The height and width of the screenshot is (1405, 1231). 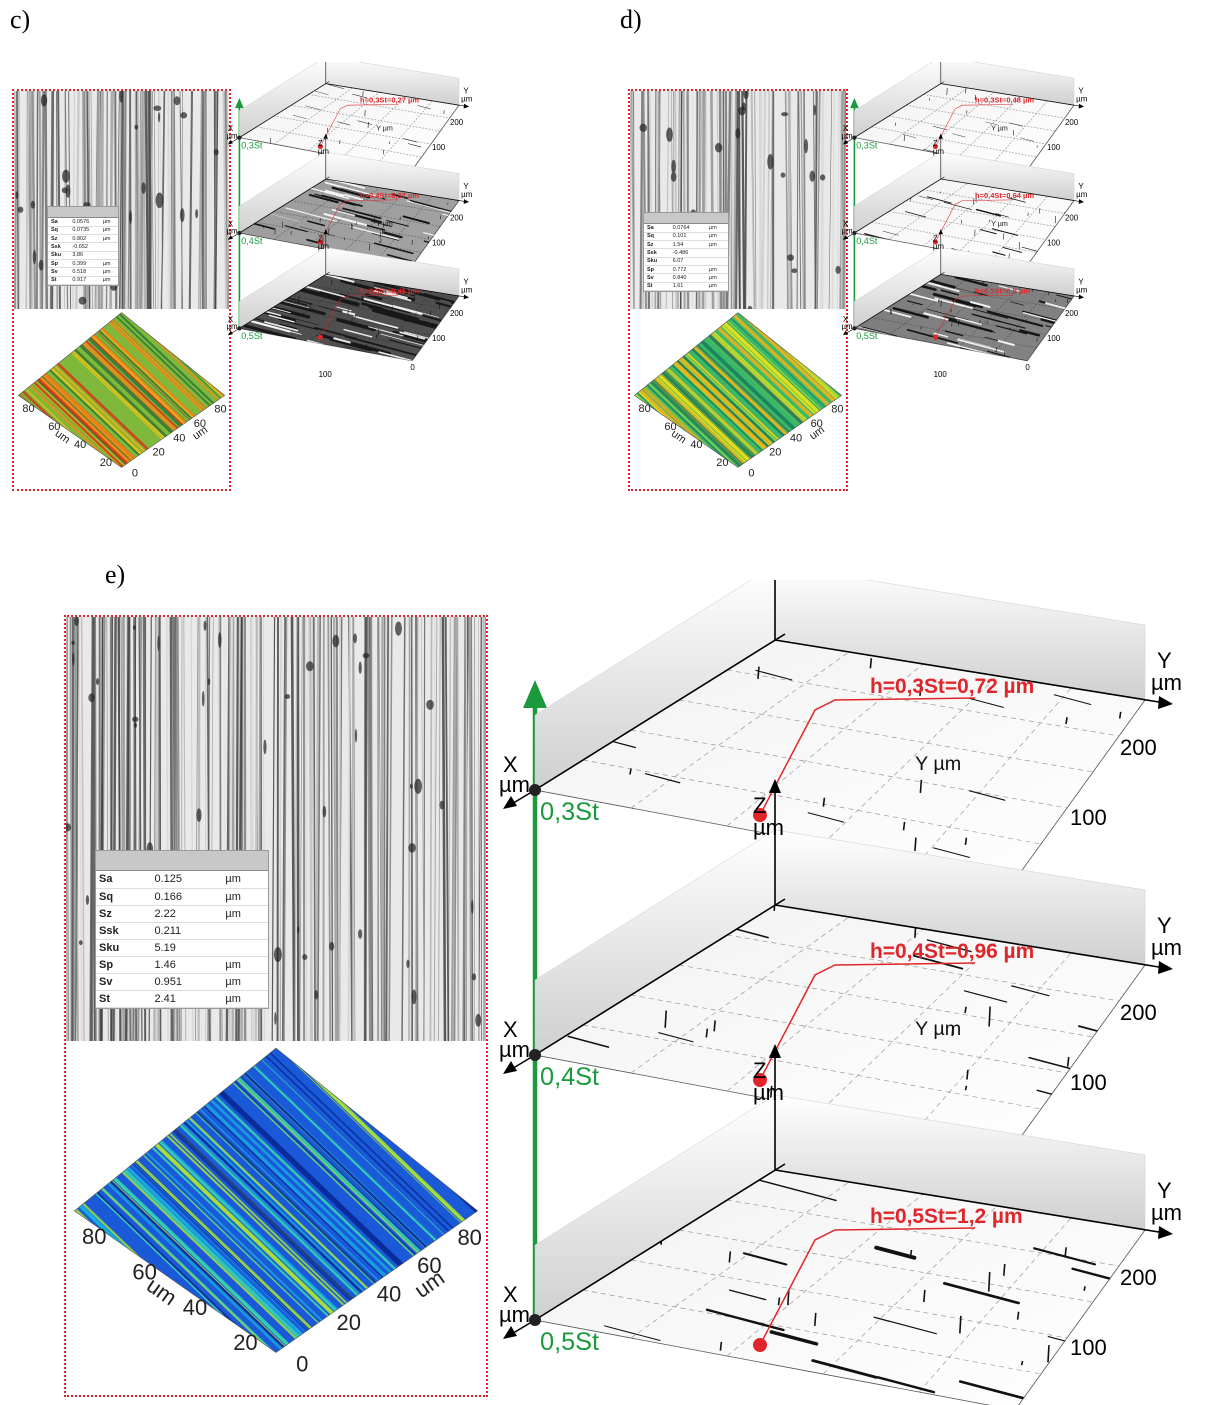 I want to click on surface-tick-right: 20, so click(x=348, y=1322).